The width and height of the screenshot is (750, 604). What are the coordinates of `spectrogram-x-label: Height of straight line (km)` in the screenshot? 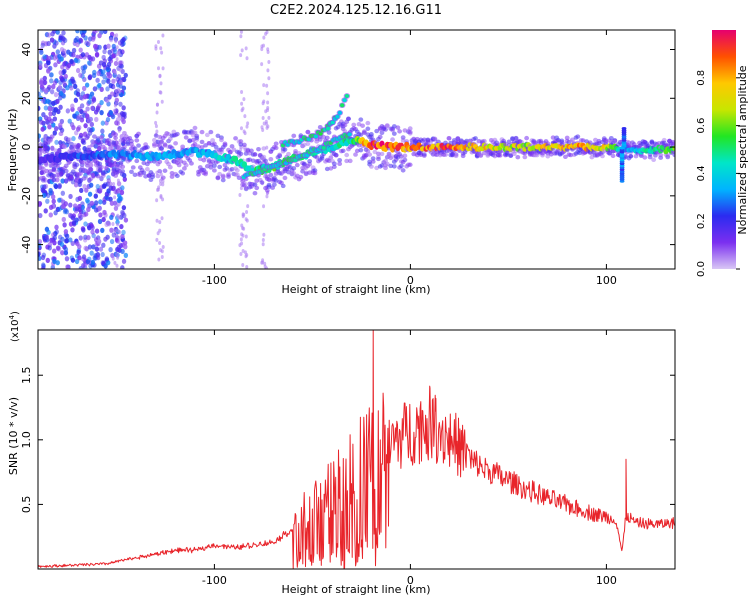 It's located at (355, 289).